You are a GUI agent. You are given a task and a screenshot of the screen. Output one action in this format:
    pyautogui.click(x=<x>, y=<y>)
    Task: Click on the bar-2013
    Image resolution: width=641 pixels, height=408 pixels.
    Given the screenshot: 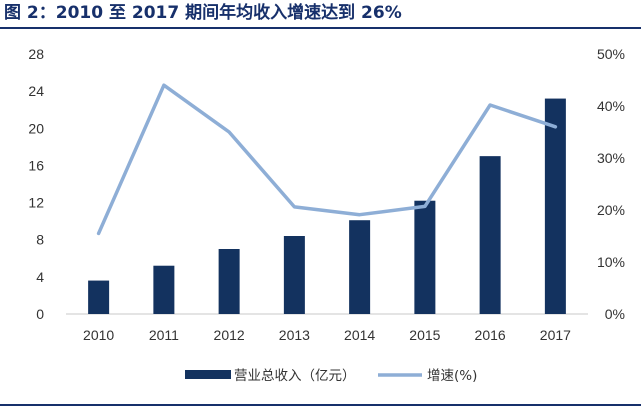 What is the action you would take?
    pyautogui.click(x=294, y=275)
    